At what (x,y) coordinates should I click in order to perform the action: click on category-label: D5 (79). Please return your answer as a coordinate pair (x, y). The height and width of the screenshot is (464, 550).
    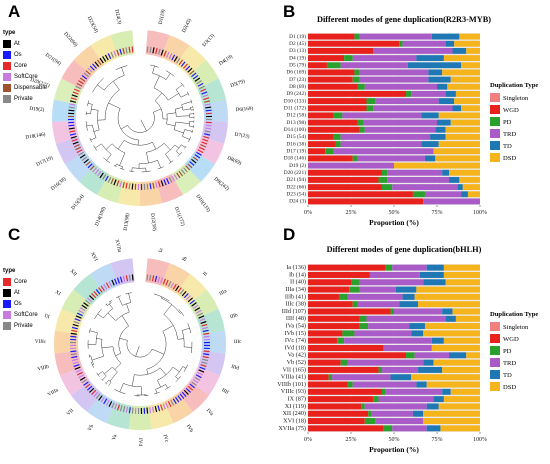
    Looking at the image, I should click on (297, 64).